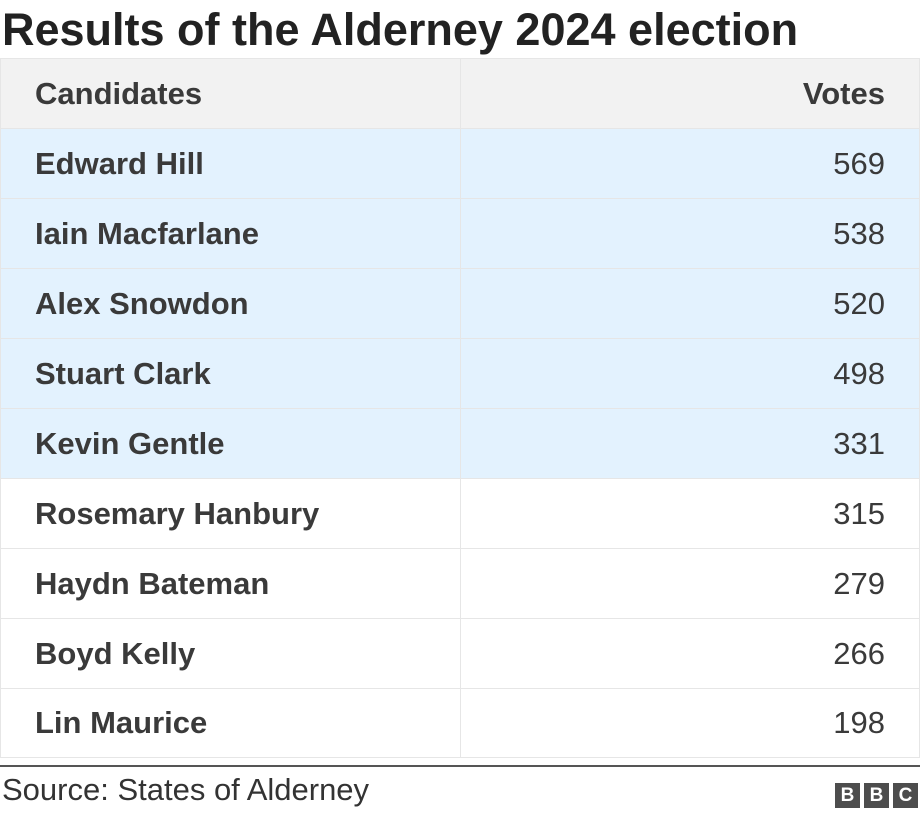  I want to click on column-header-candidates: Candidates, so click(231, 93).